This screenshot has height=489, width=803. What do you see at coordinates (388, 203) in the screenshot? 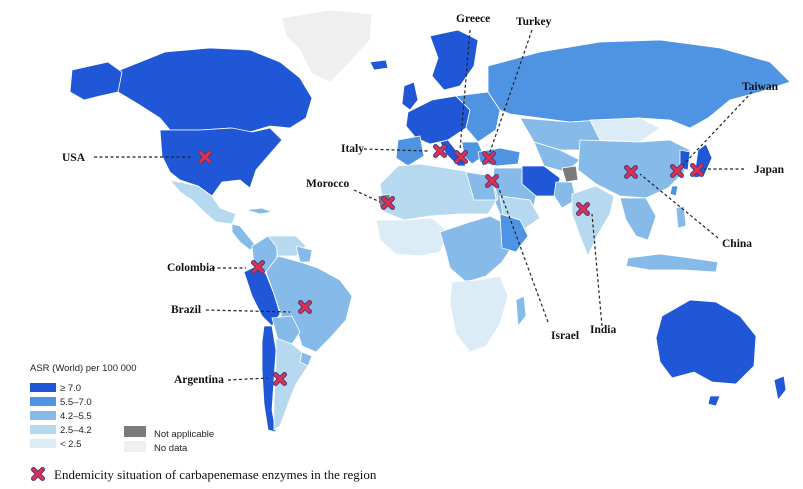
I see `marker-morocco` at bounding box center [388, 203].